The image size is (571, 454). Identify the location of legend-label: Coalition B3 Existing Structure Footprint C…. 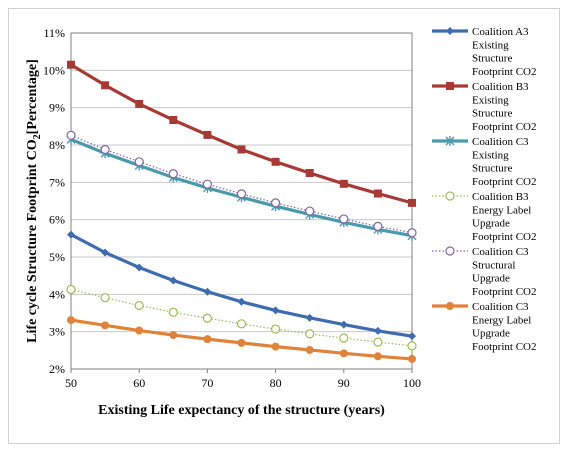
(504, 107).